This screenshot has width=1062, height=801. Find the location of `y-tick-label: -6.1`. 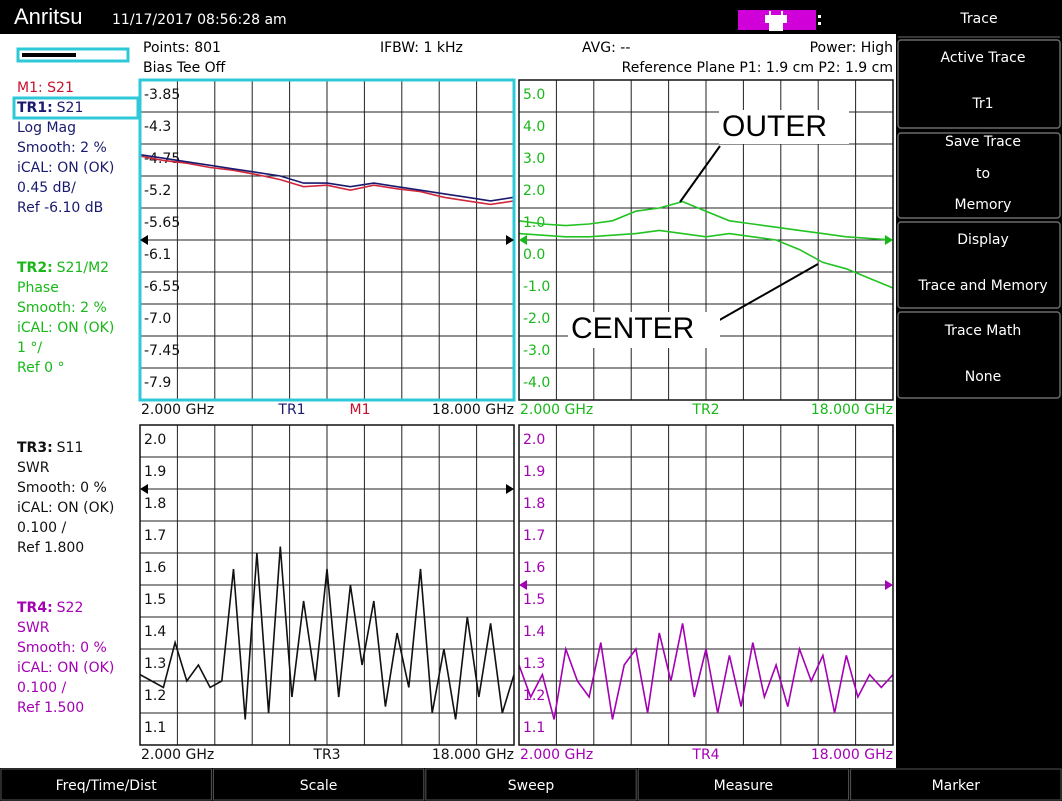

y-tick-label: -6.1 is located at coordinates (157, 255).